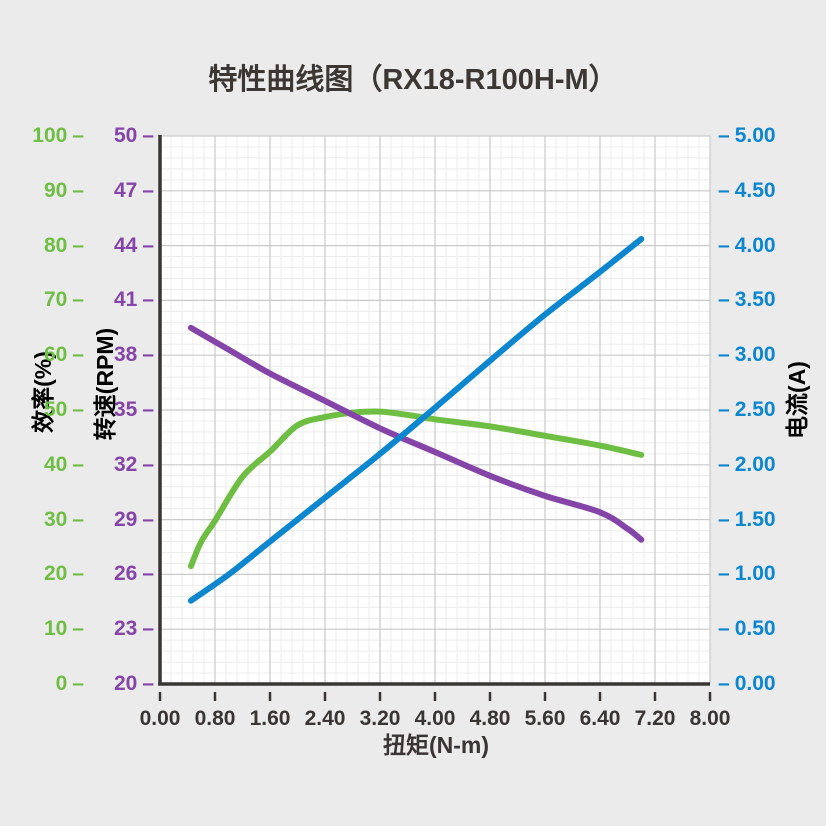 The height and width of the screenshot is (826, 826). Describe the element at coordinates (55, 245) in the screenshot. I see `tick-value: 80` at that location.